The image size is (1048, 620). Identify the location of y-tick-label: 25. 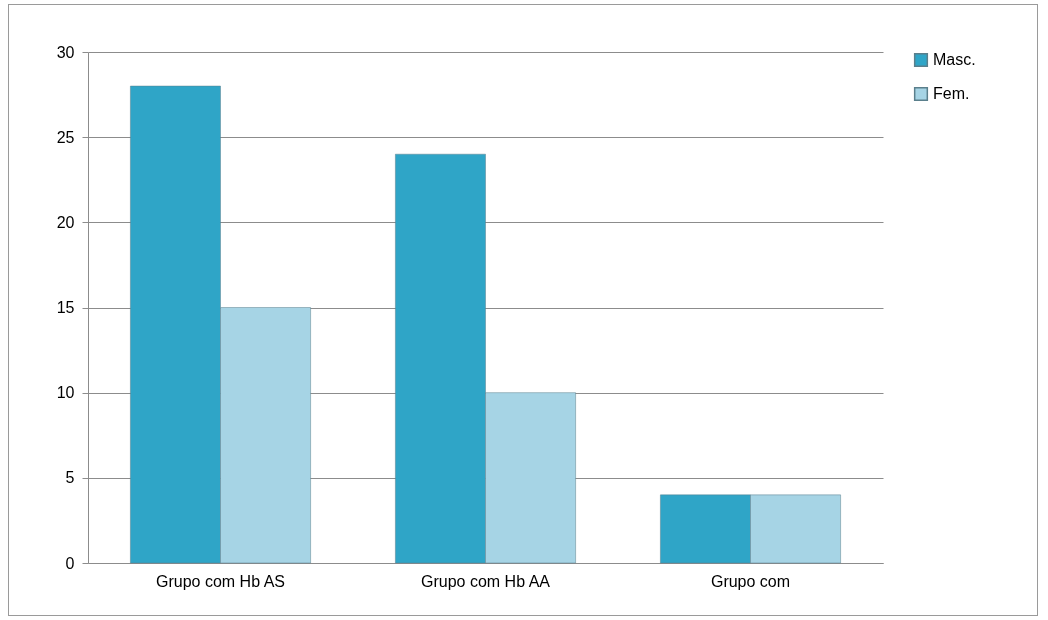
(65, 137).